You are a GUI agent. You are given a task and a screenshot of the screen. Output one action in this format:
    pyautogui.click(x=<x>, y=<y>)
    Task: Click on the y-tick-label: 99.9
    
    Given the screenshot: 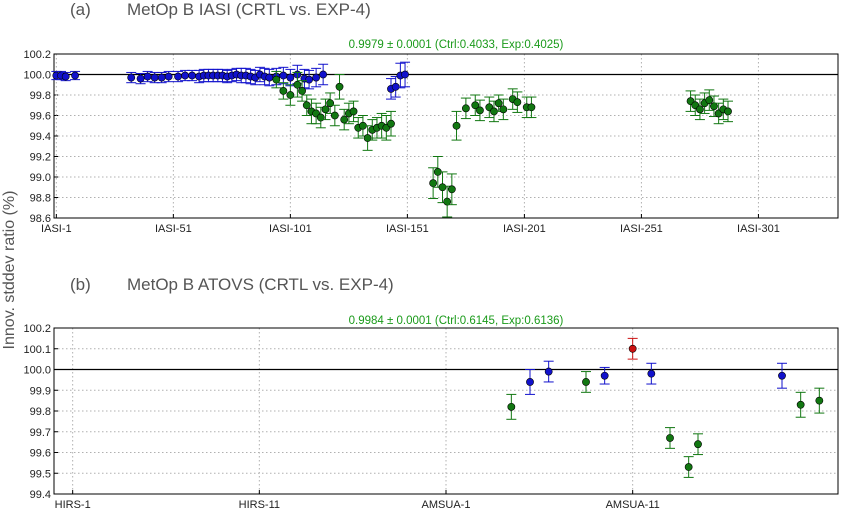 What is the action you would take?
    pyautogui.click(x=40, y=391)
    